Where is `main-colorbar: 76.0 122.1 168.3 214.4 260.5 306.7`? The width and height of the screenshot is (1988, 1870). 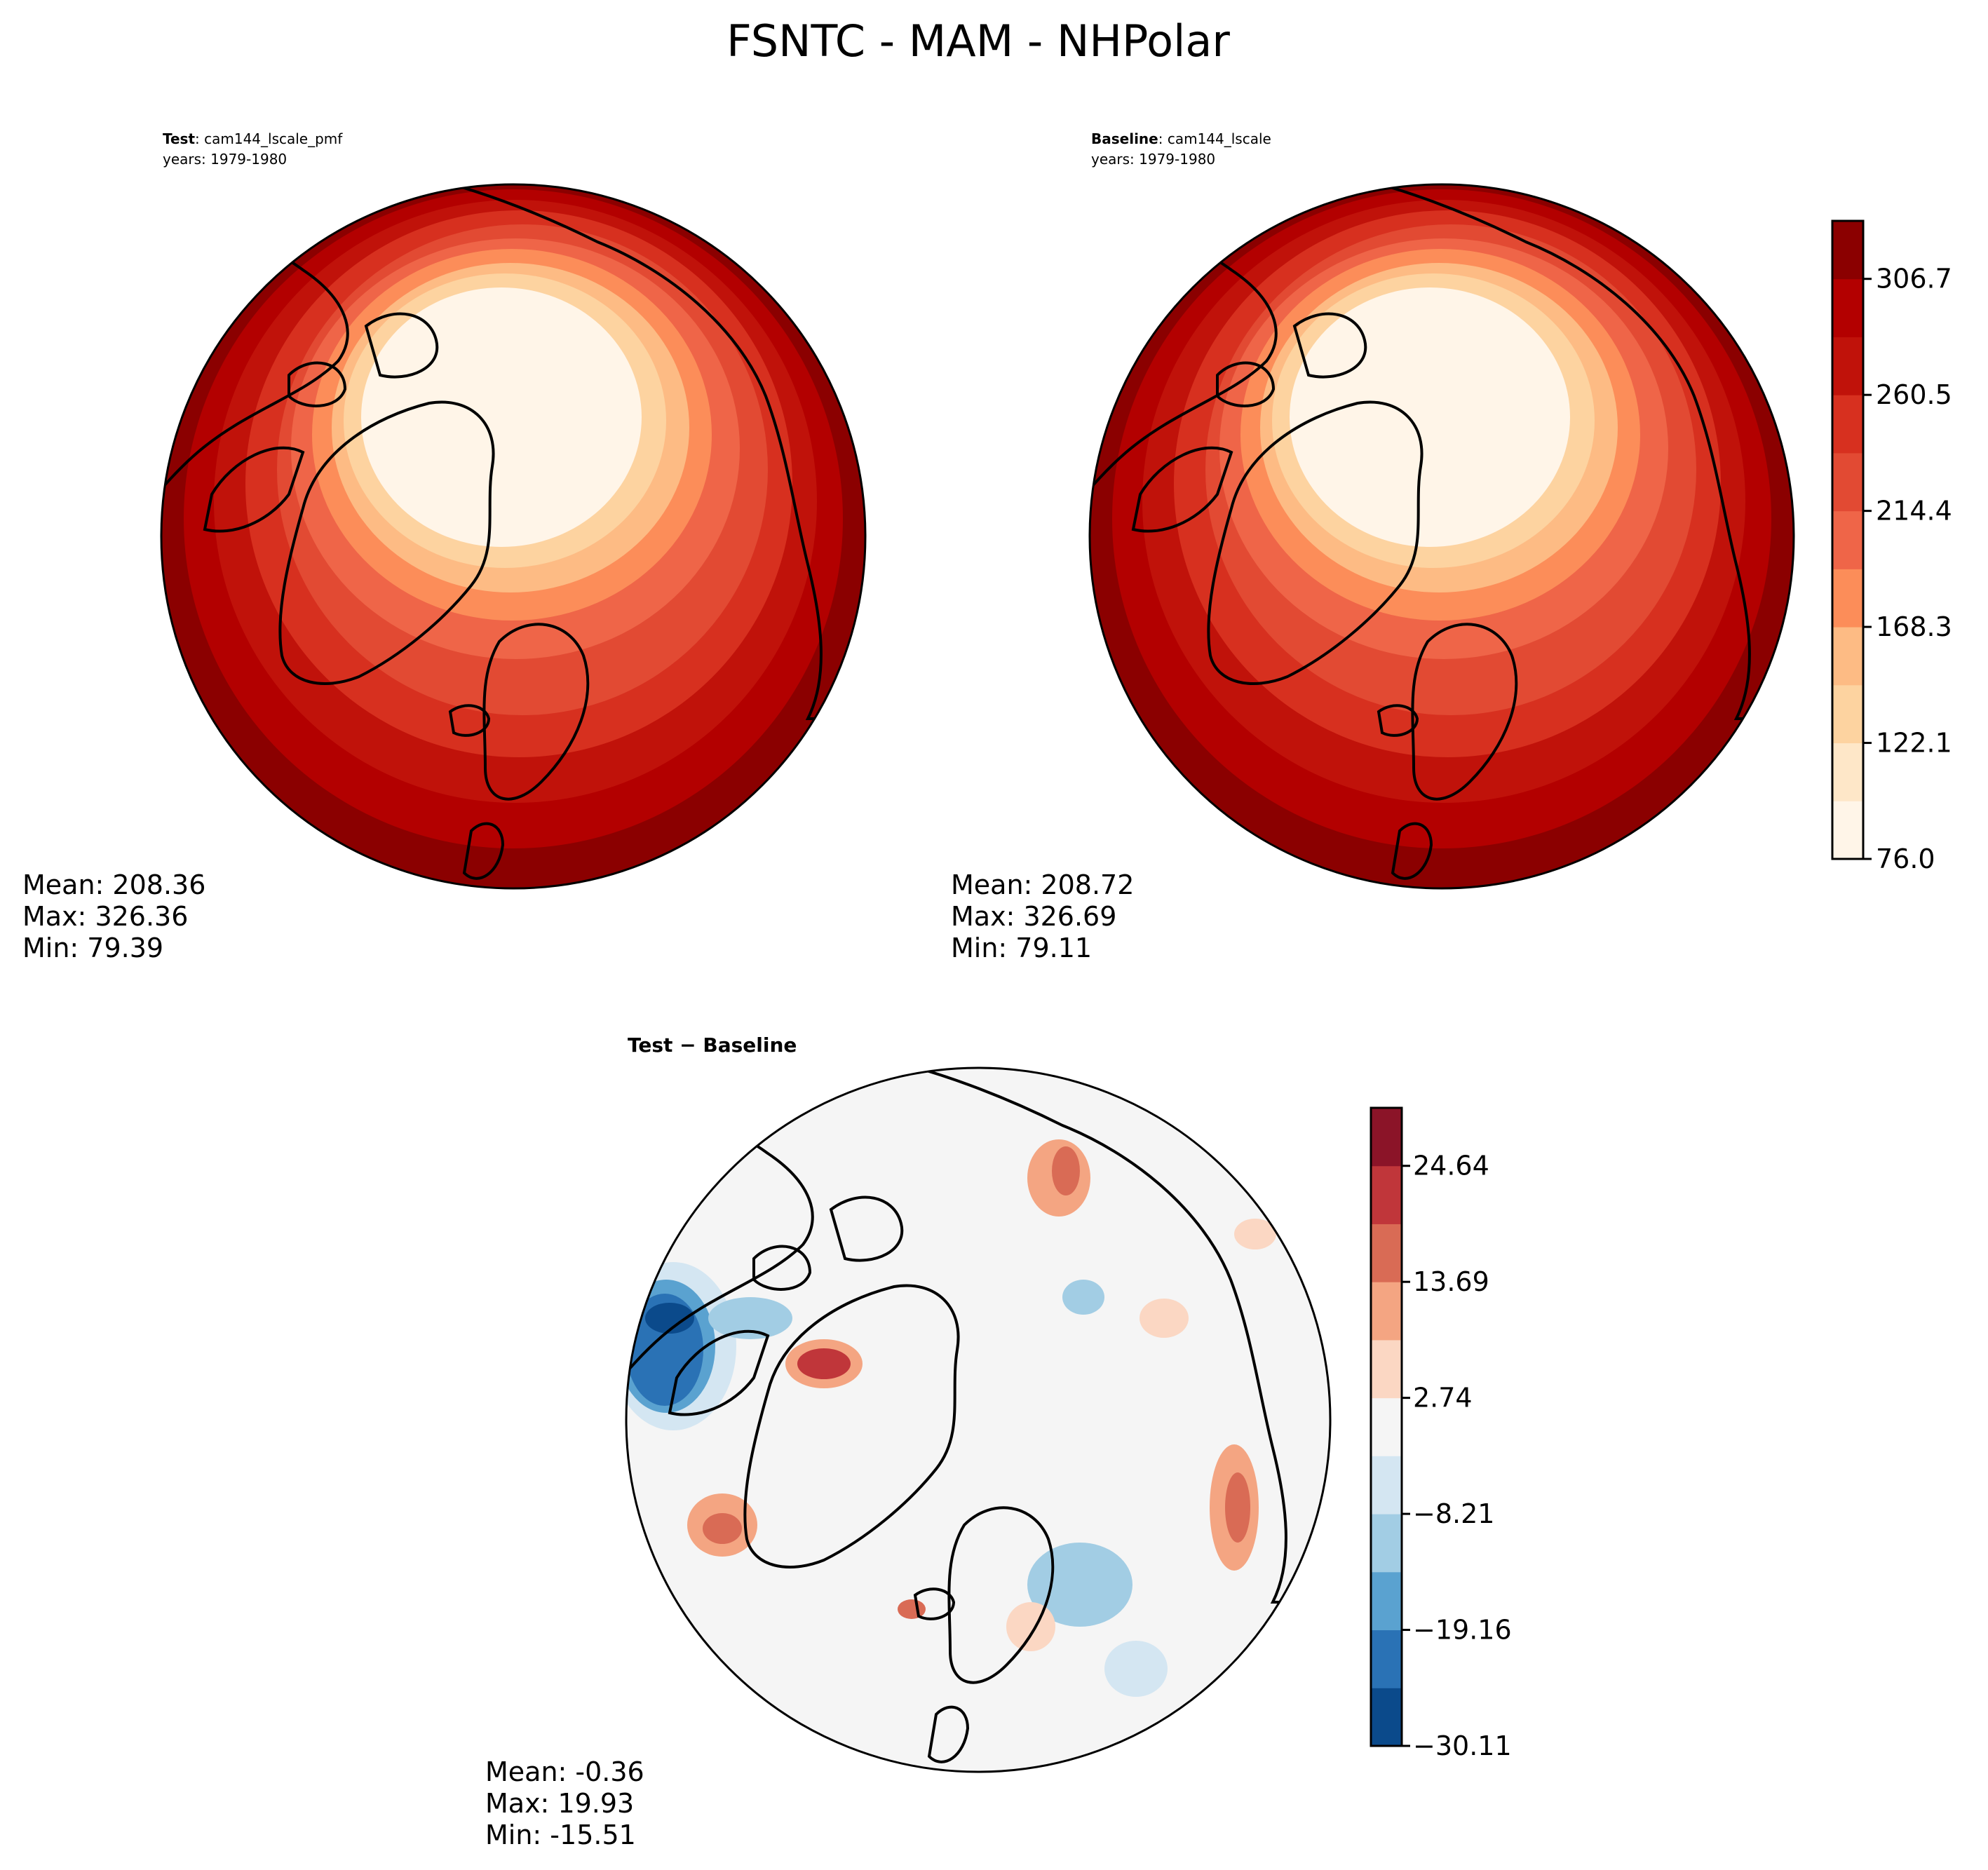
main-colorbar: 76.0 122.1 168.3 214.4 260.5 306.7 is located at coordinates (1892, 546).